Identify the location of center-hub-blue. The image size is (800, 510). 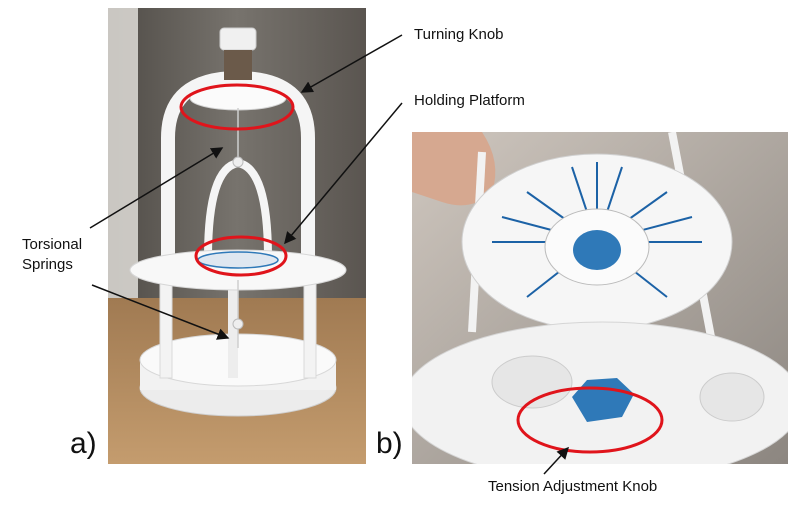
(597, 250).